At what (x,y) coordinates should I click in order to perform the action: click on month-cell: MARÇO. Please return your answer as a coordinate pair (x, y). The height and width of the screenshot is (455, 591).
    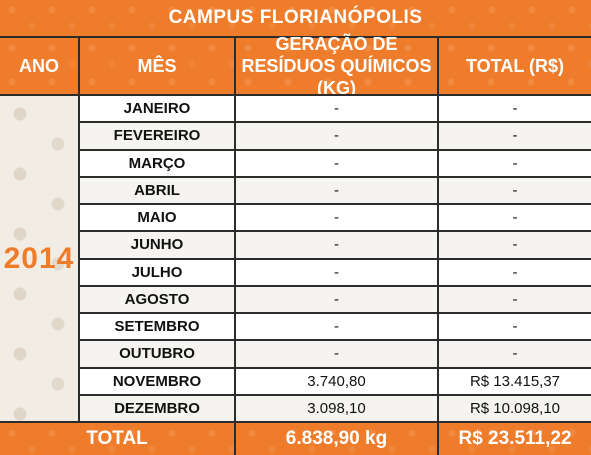
    Looking at the image, I should click on (158, 163).